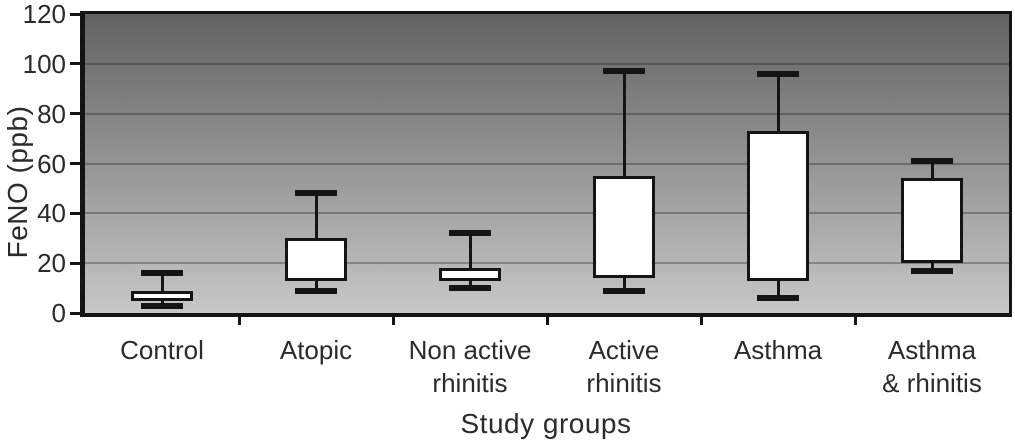 Image resolution: width=1015 pixels, height=447 pixels. I want to click on category-label: Asthma & rhinitis, so click(932, 366).